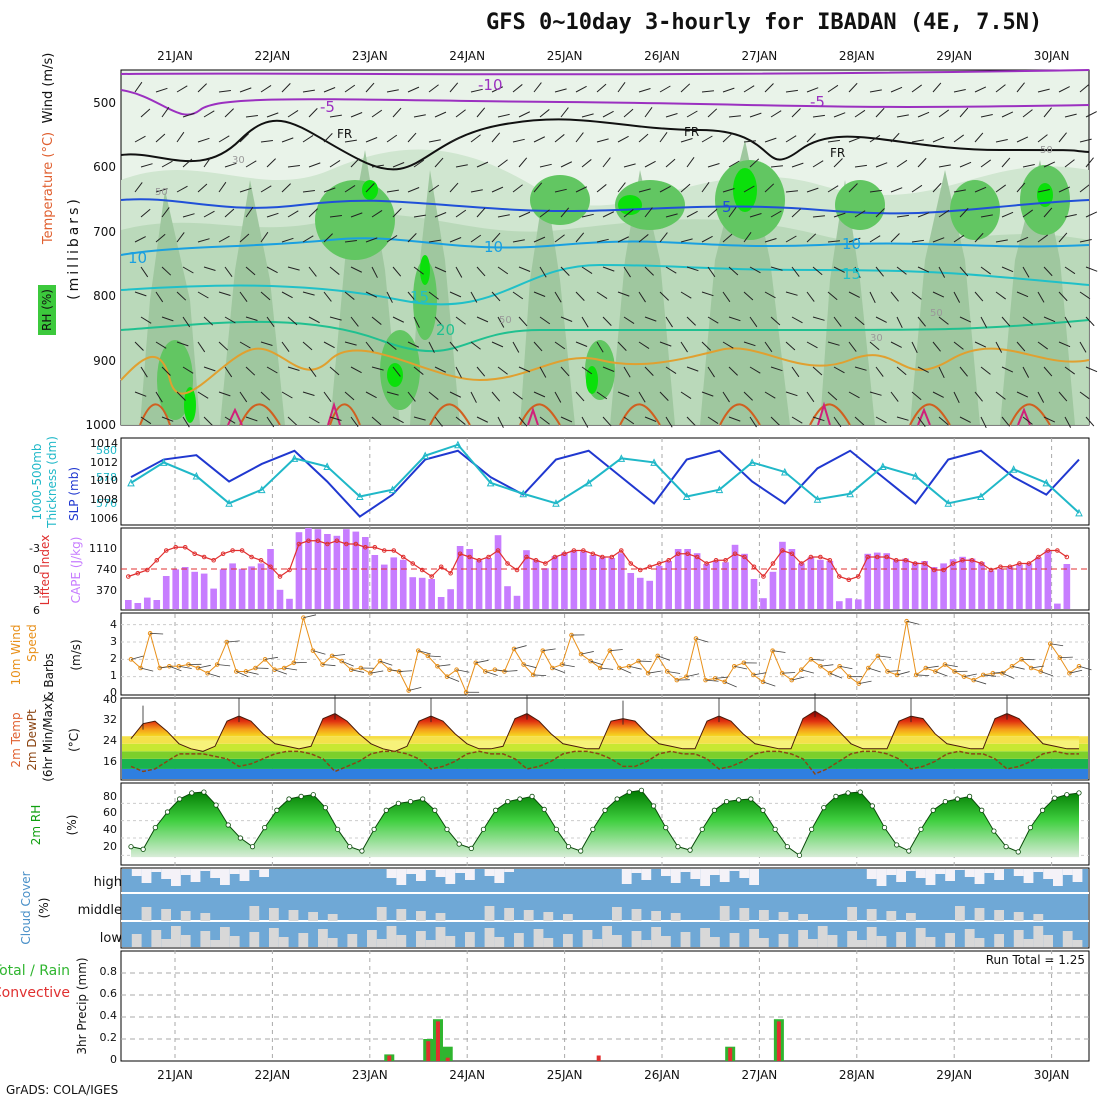 The width and height of the screenshot is (1100, 1100). Describe the element at coordinates (505, 320) in the screenshot. I see `contour-label-50b: 50` at that location.